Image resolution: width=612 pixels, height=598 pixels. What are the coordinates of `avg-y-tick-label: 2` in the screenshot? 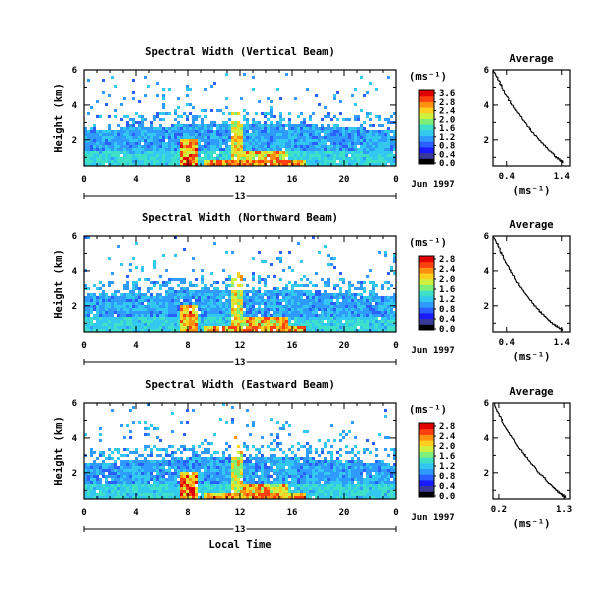 It's located at (486, 141).